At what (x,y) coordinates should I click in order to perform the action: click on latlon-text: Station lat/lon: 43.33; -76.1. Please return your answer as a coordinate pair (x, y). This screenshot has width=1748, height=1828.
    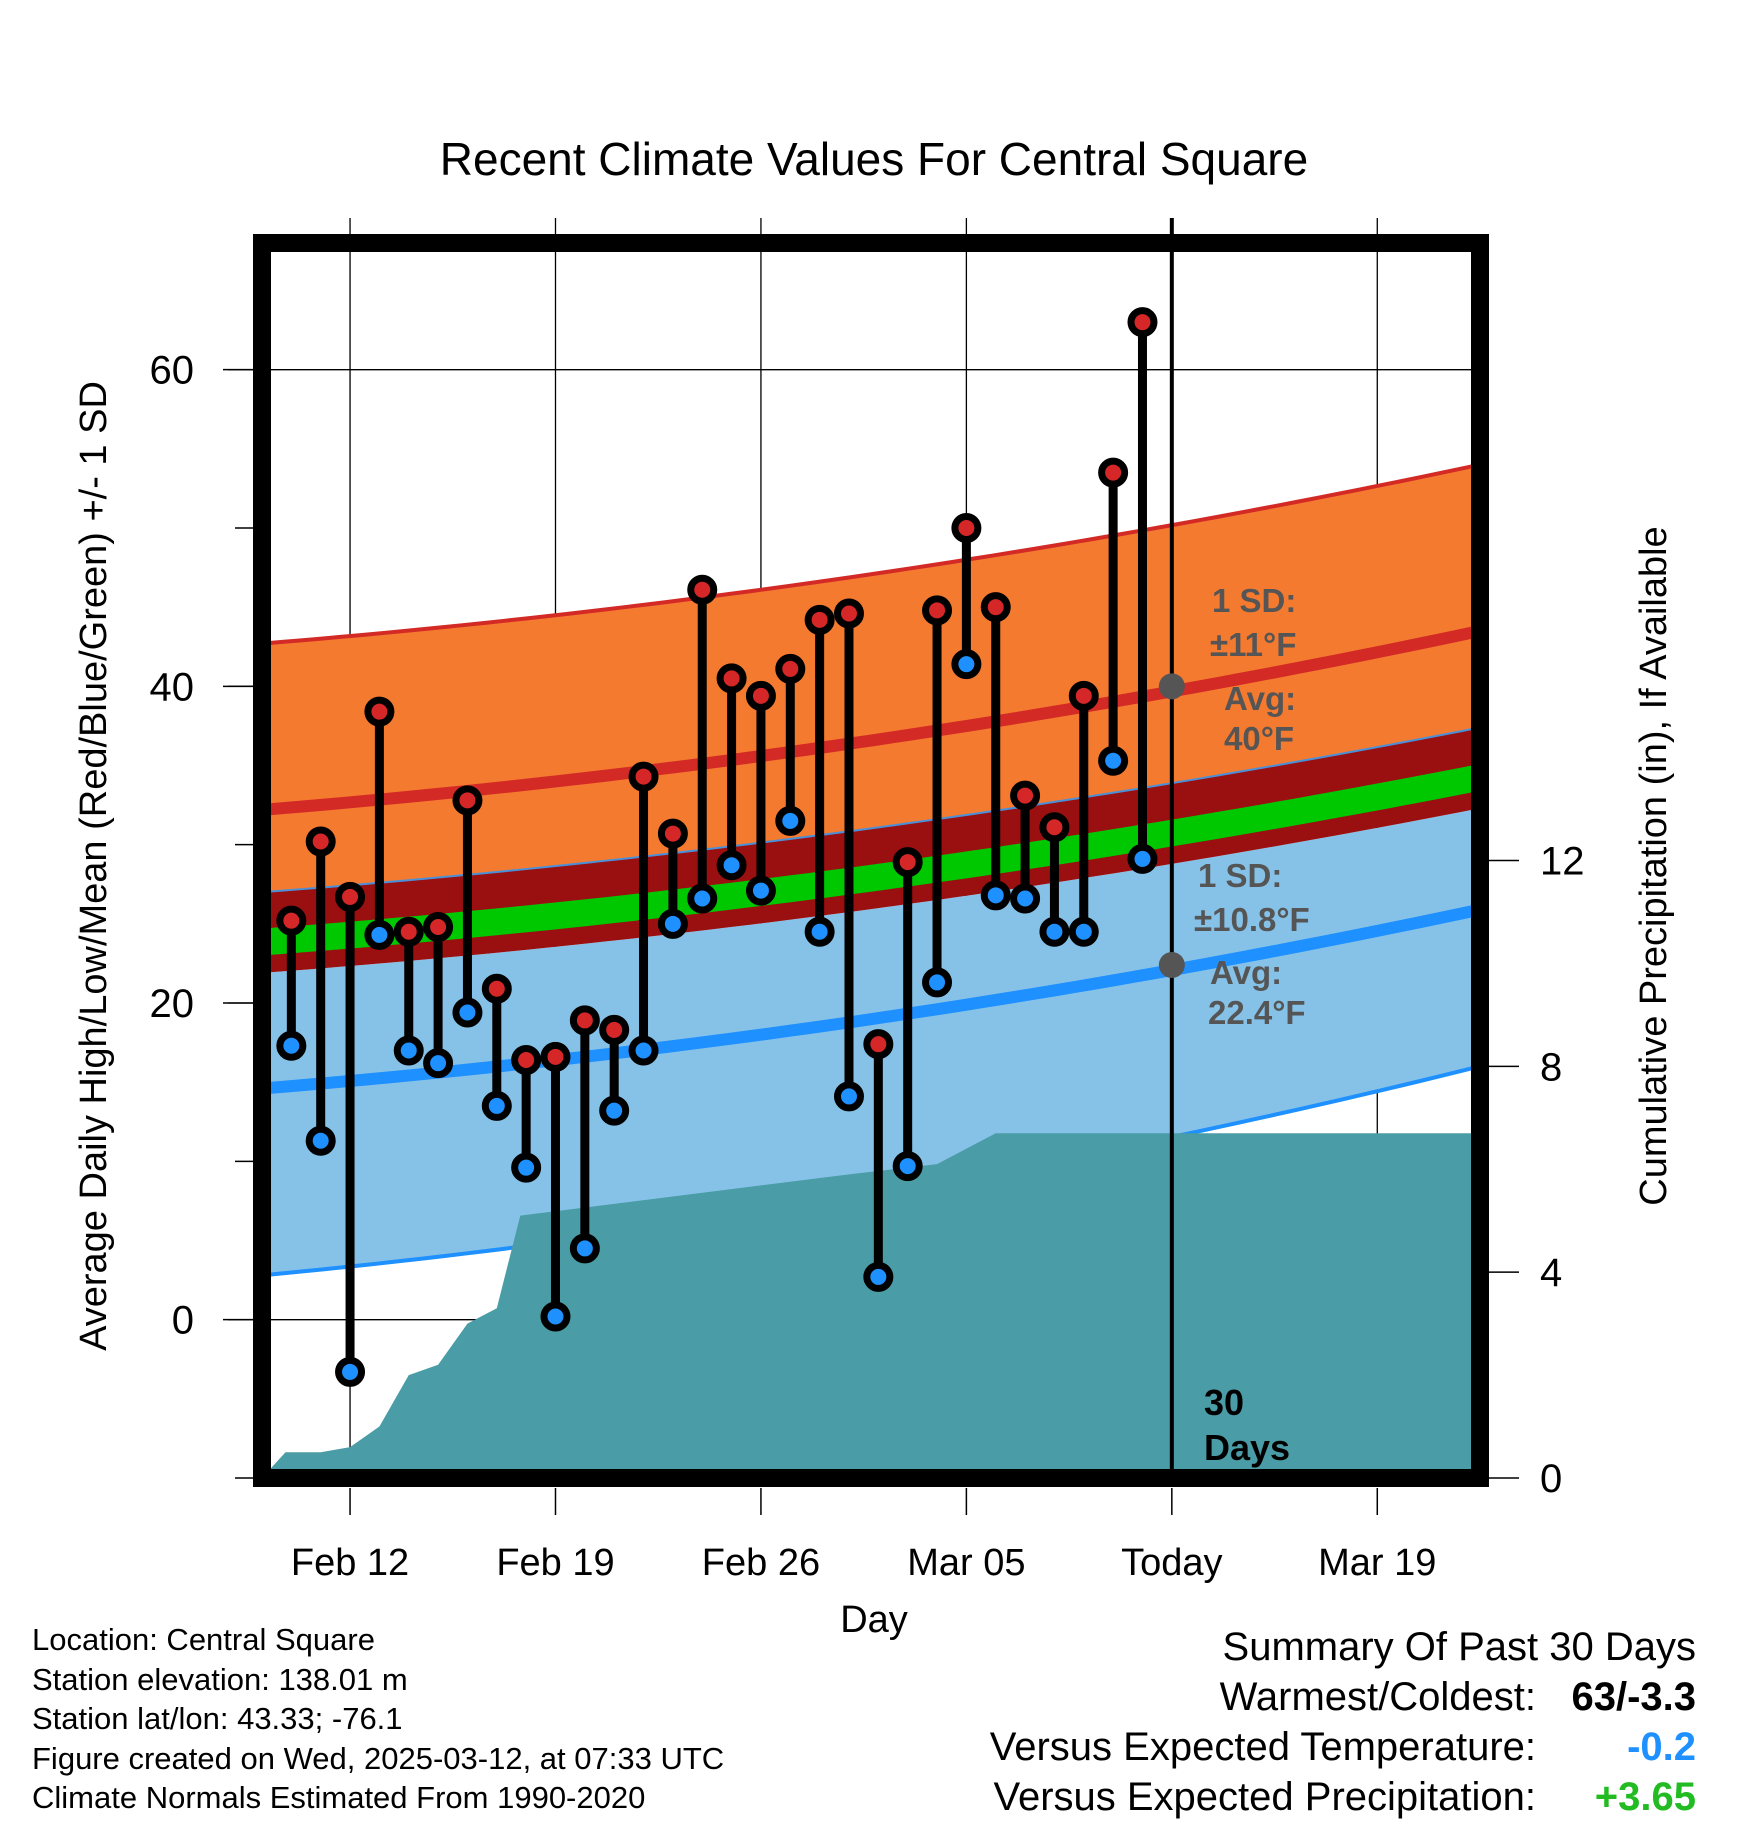
    Looking at the image, I should click on (217, 1718).